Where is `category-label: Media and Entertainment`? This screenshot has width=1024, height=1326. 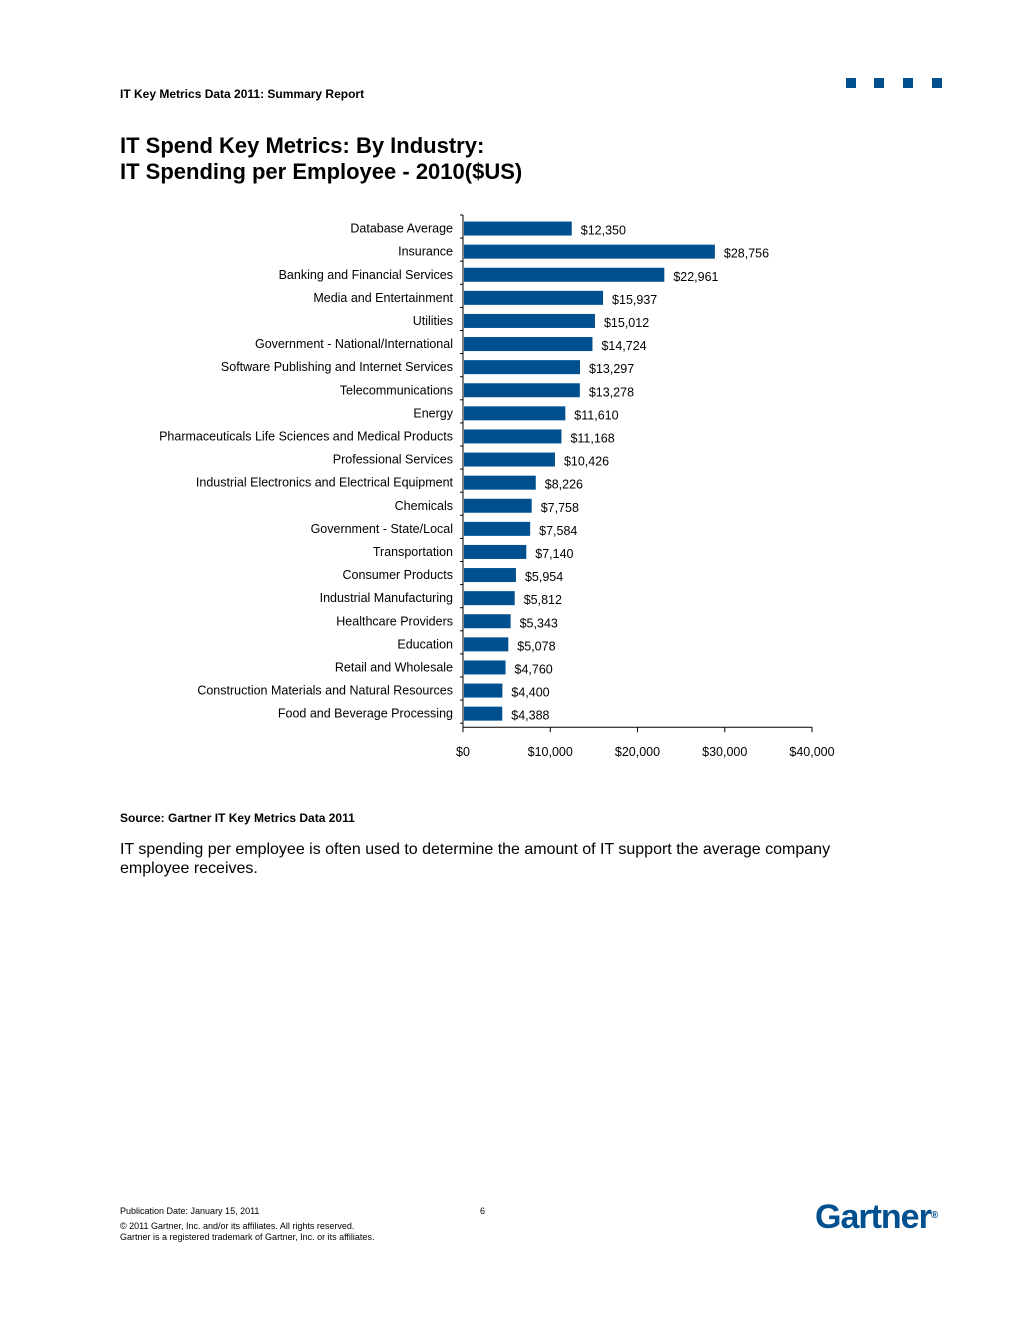 category-label: Media and Entertainment is located at coordinates (383, 298).